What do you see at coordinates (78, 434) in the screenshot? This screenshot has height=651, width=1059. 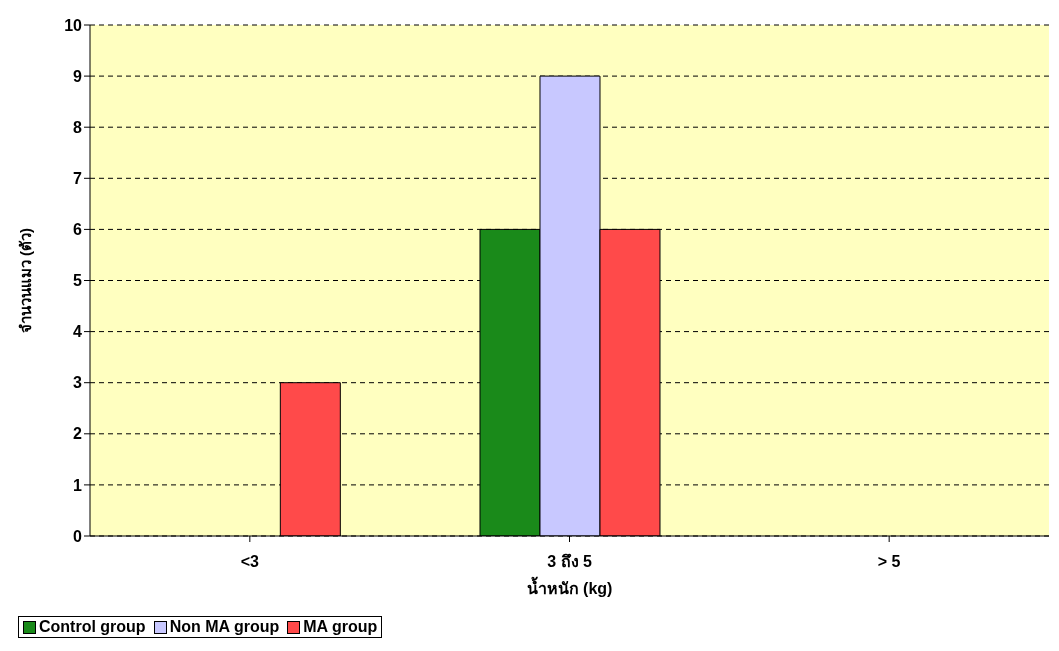 I see `y-tick-label: 2` at bounding box center [78, 434].